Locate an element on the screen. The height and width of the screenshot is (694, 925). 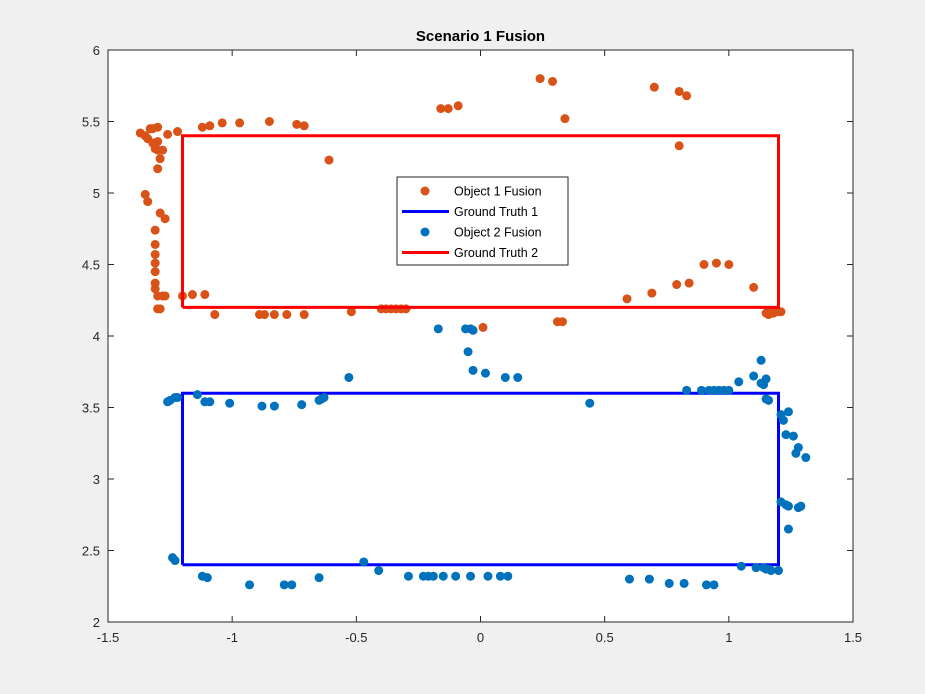
x-tick-label: -1 is located at coordinates (232, 637).